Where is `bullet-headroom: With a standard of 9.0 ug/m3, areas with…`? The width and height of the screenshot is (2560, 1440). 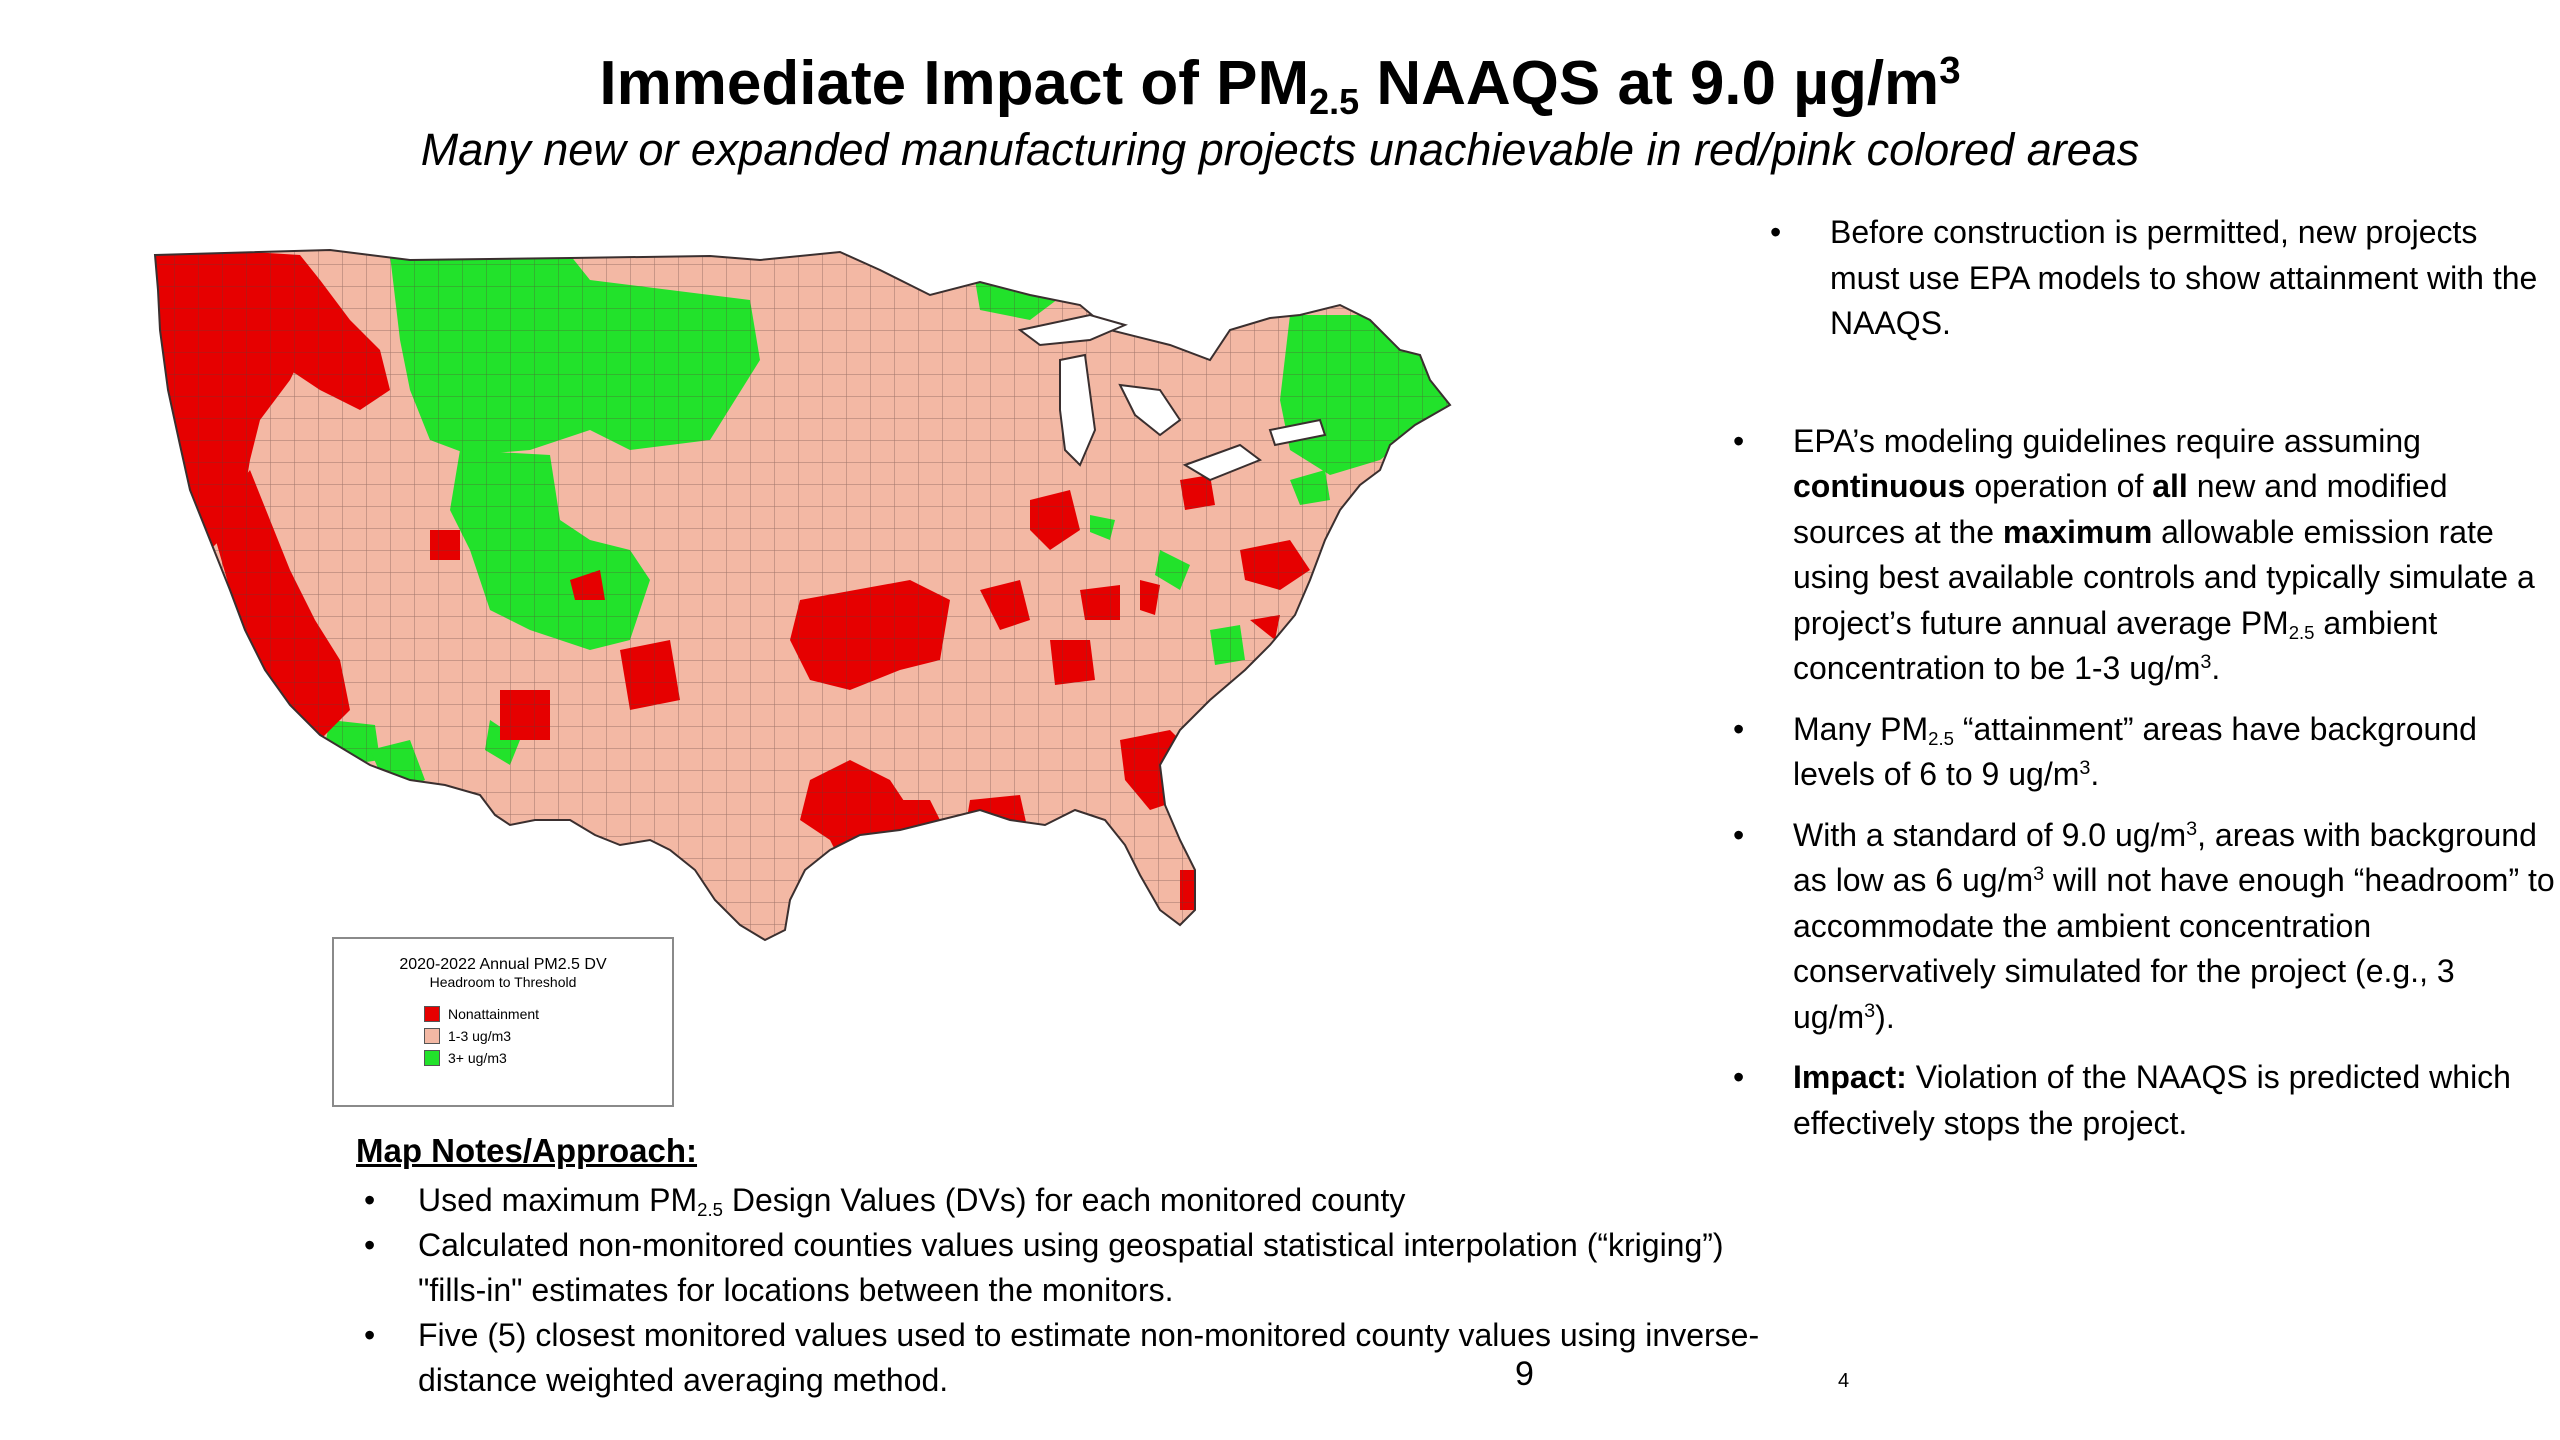
bullet-headroom: With a standard of 9.0 ug/m3, areas with… is located at coordinates (2144, 927).